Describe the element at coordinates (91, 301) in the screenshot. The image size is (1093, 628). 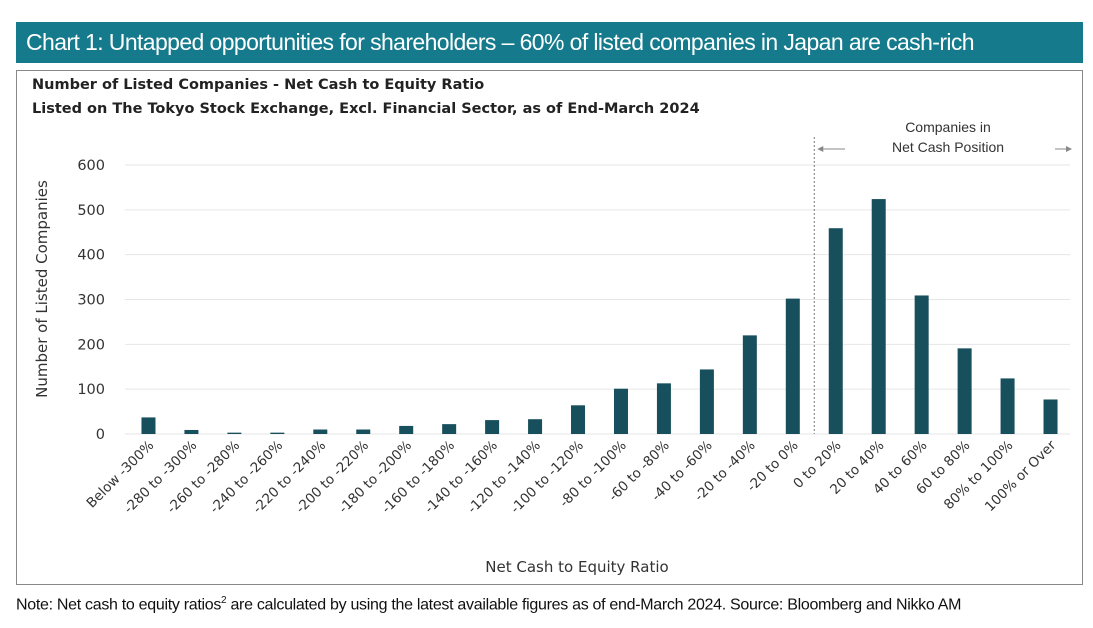
I see `y-tick-label: 300` at that location.